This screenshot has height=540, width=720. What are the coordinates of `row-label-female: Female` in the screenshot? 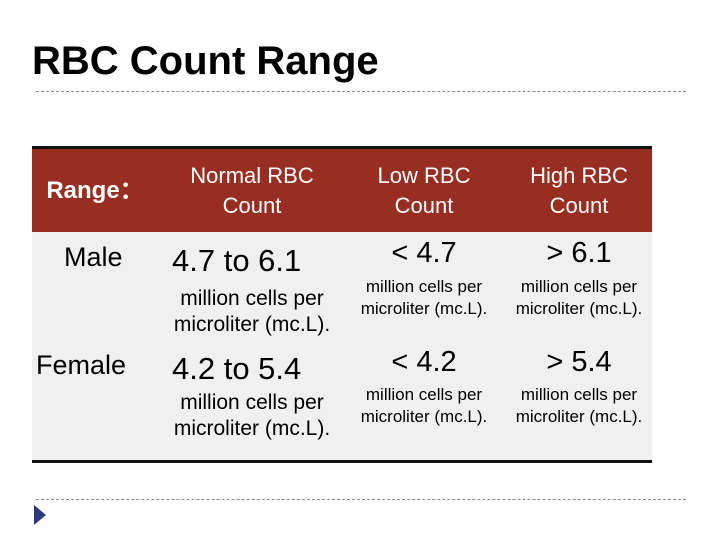 It's located at (81, 365).